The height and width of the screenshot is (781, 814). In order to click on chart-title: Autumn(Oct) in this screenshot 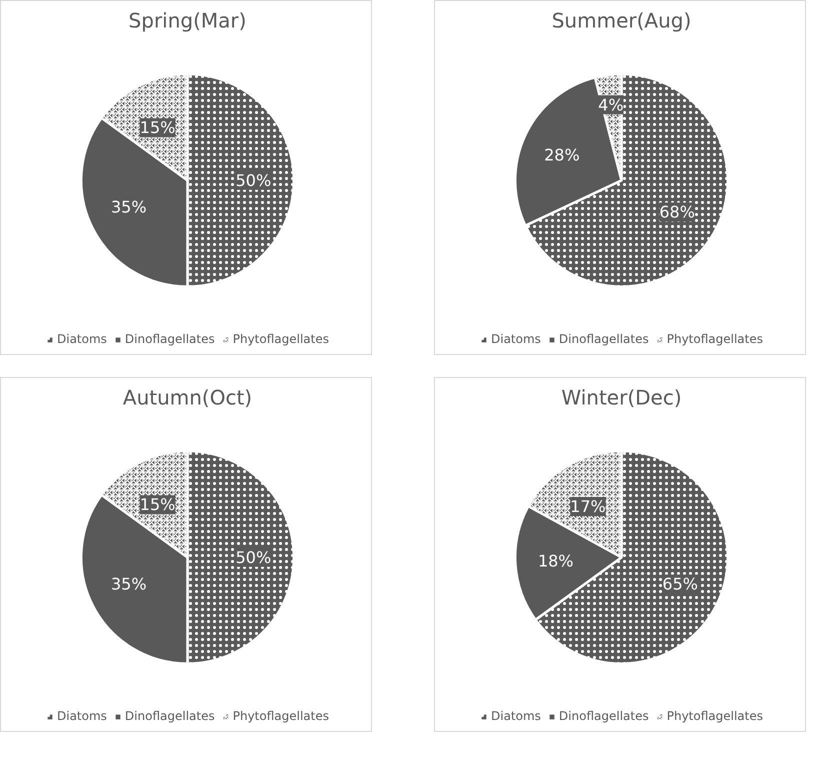, I will do `click(187, 398)`.